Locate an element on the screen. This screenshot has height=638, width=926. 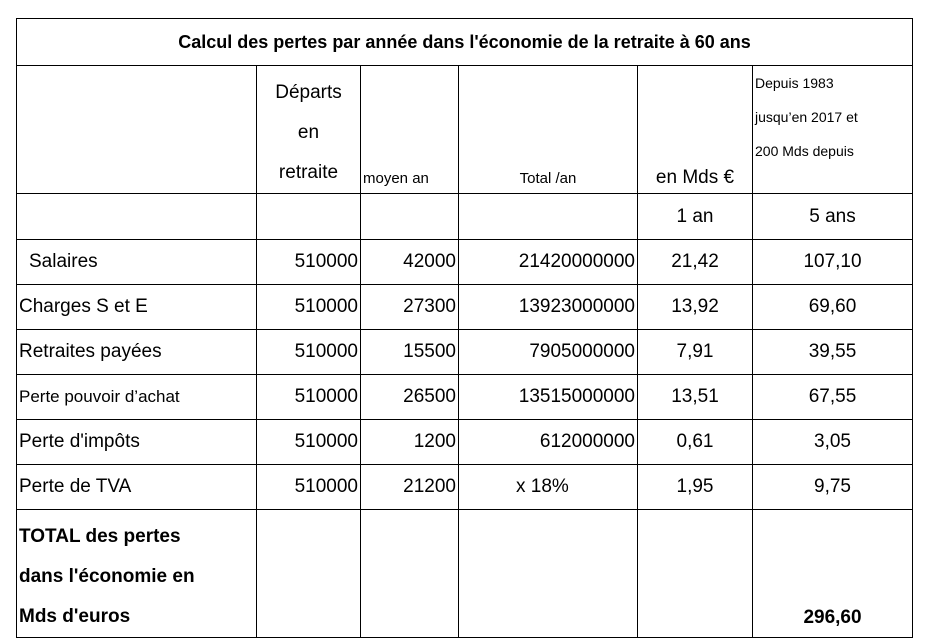
cell-moyen: 1200 is located at coordinates (409, 442).